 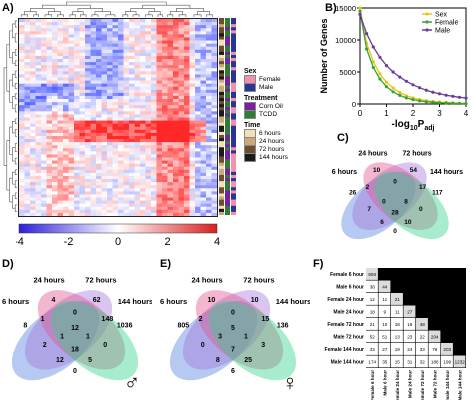 I want to click on venn-region-count: 62, so click(x=97, y=300).